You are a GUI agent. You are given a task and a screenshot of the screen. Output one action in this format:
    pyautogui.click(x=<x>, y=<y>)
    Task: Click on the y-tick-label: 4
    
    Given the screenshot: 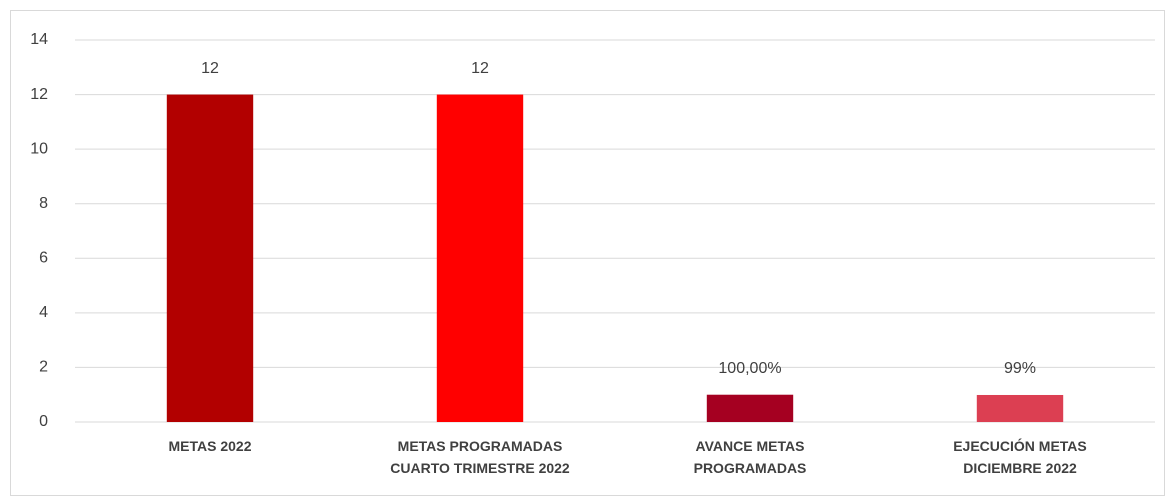 What is the action you would take?
    pyautogui.click(x=43, y=312)
    